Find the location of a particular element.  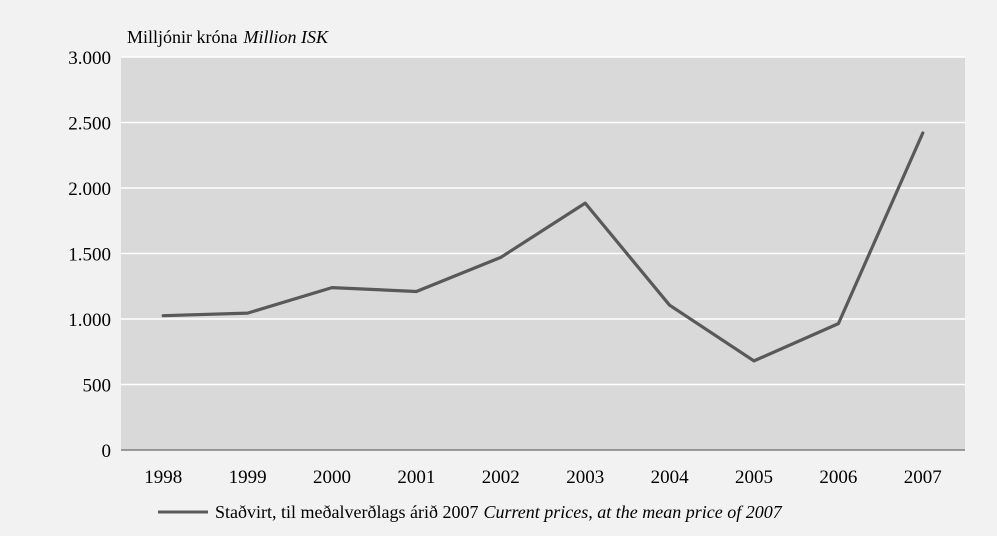

unit-label-english: Million ISK is located at coordinates (286, 37).